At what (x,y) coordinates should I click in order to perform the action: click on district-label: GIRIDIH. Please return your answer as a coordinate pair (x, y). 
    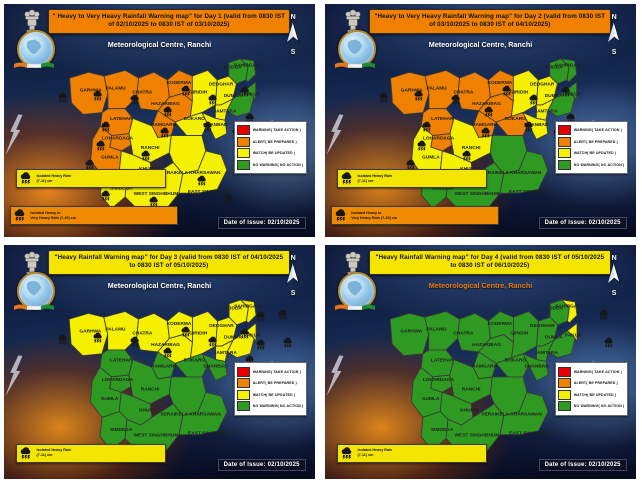
    Looking at the image, I should click on (198, 93).